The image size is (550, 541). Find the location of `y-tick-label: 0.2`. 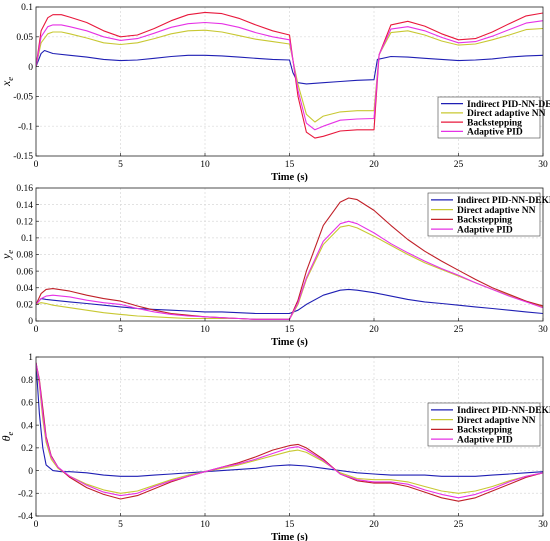

y-tick-label: 0.2 is located at coordinates (27, 449).